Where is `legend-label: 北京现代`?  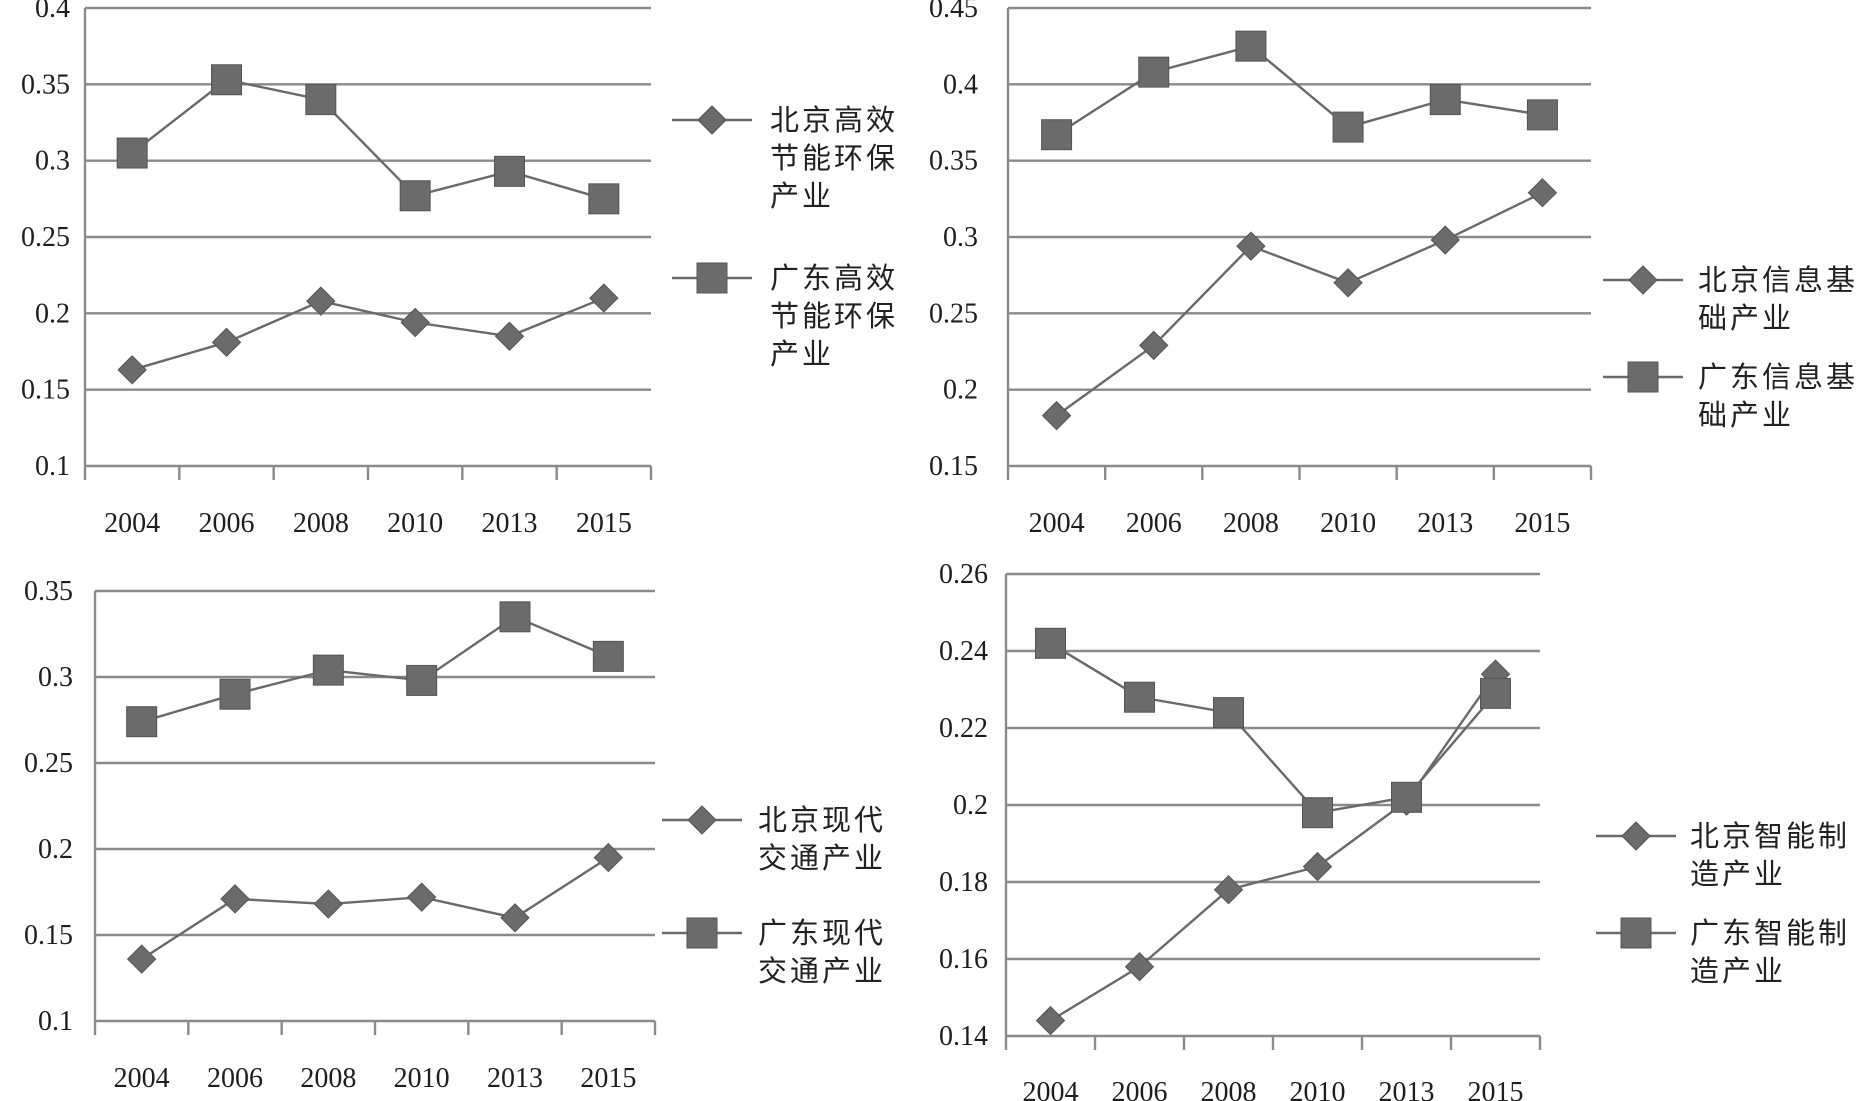
legend-label: 北京现代 is located at coordinates (822, 820).